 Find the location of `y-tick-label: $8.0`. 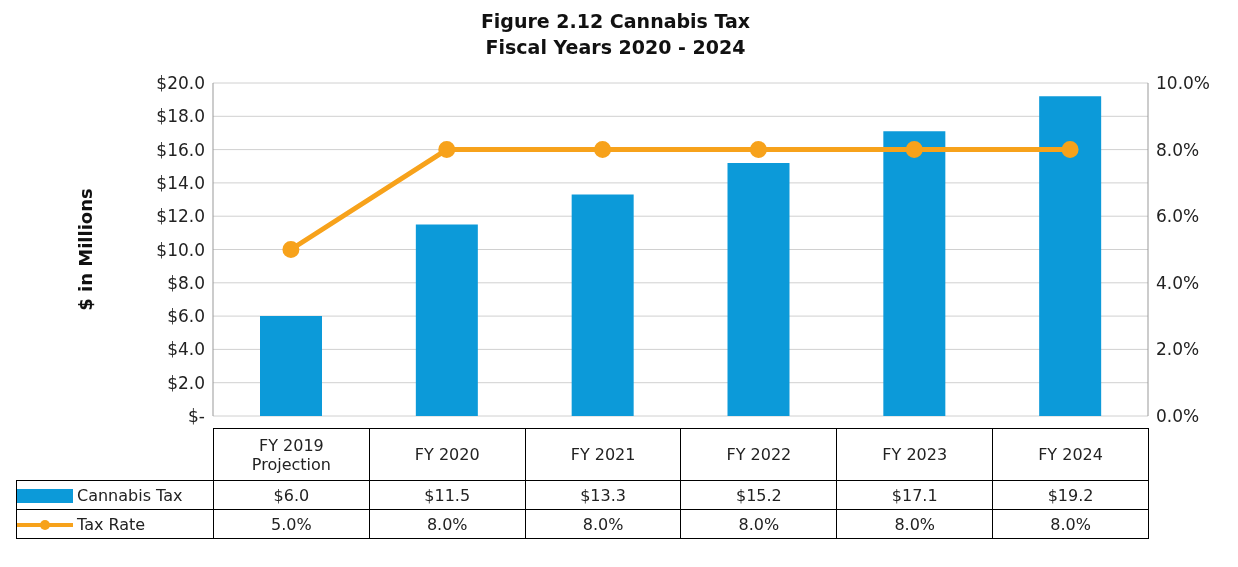

y-tick-label: $8.0 is located at coordinates (186, 282).